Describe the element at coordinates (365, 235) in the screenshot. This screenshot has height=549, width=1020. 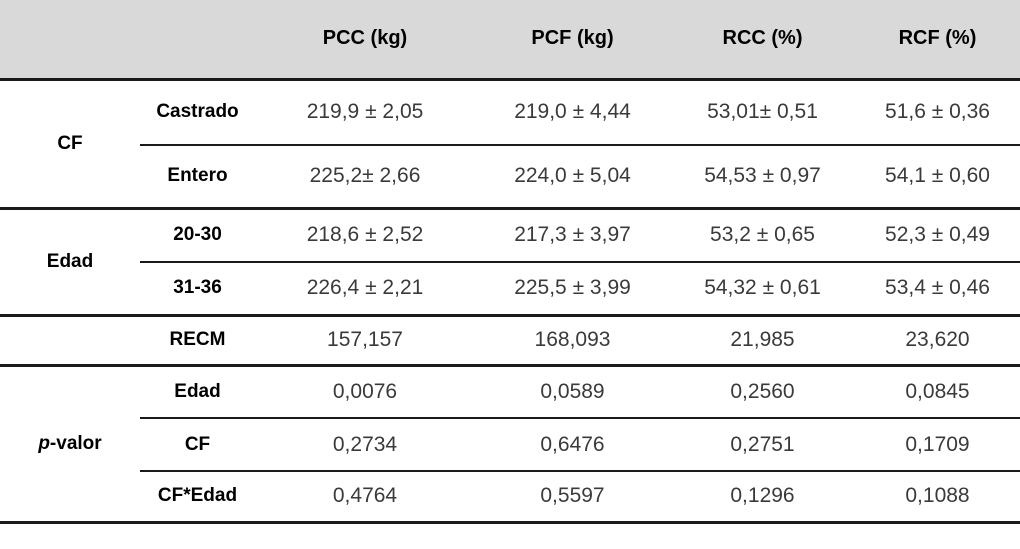
I see `value-cell: 218,6 ± 2,52` at that location.